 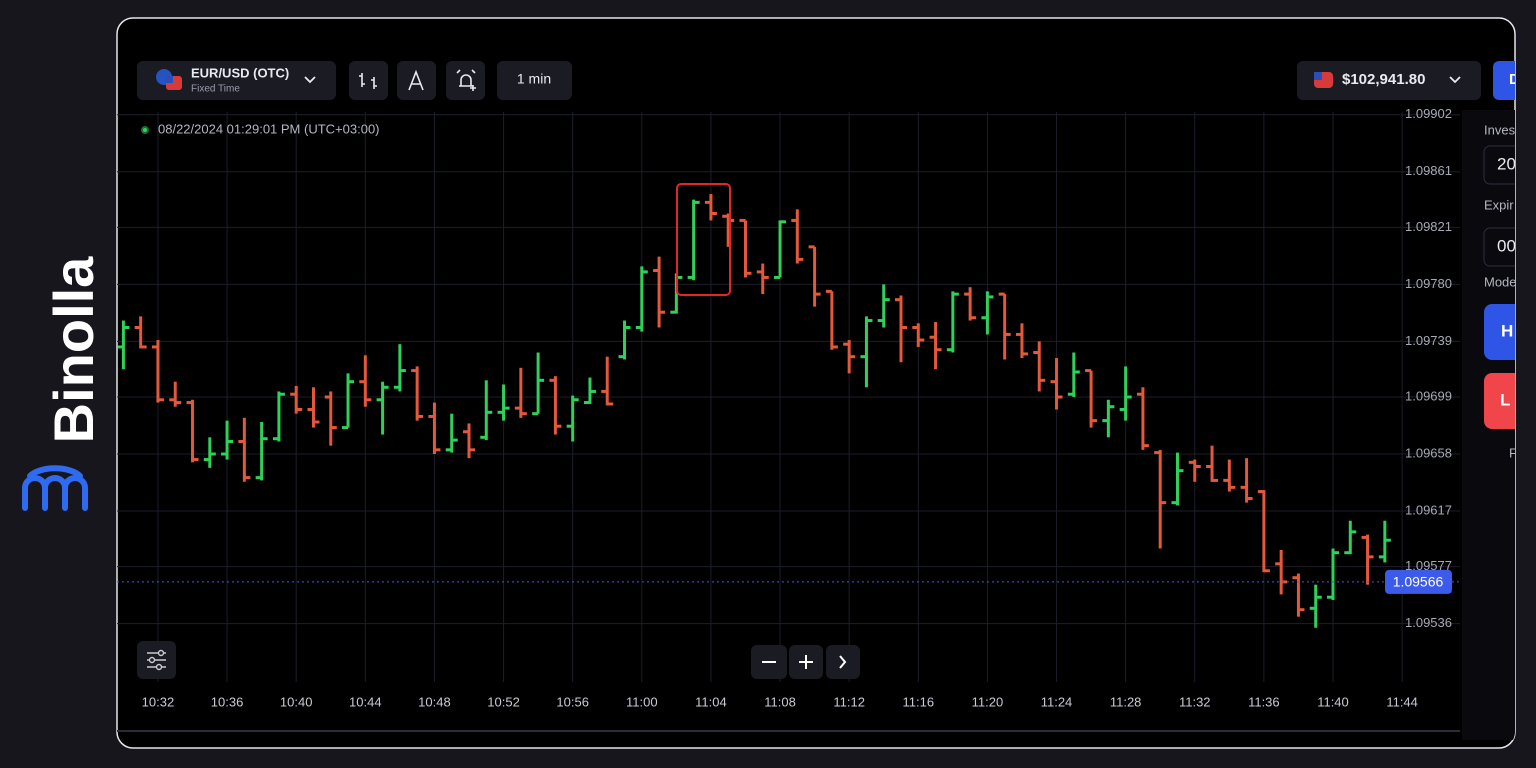 I want to click on current-price-label: 1.09566, so click(x=1418, y=582).